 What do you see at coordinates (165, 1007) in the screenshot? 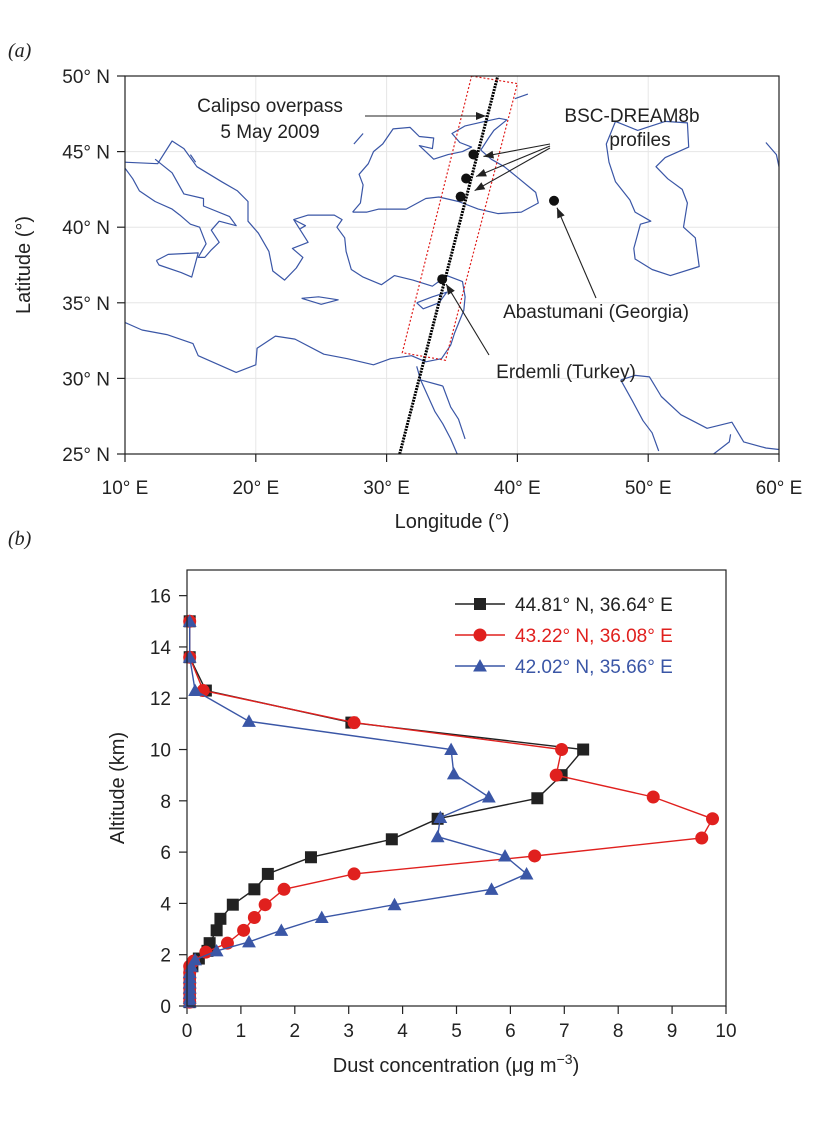
I see `profile-y-tick-label: 0` at bounding box center [165, 1007].